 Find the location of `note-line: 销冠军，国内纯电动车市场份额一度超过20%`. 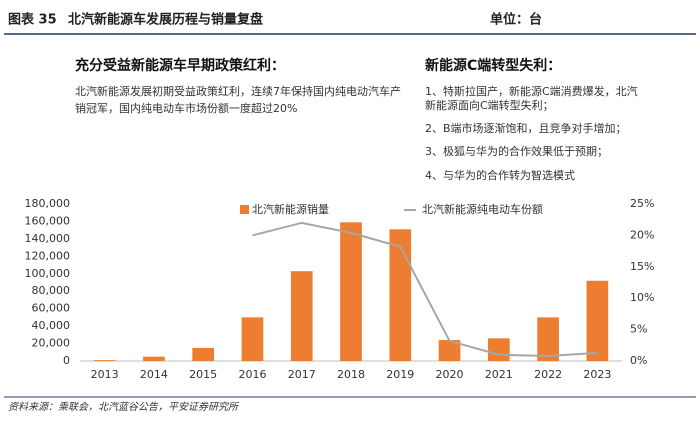

note-line: 销冠军，国内纯电动车市场份额一度超过20% is located at coordinates (186, 108).